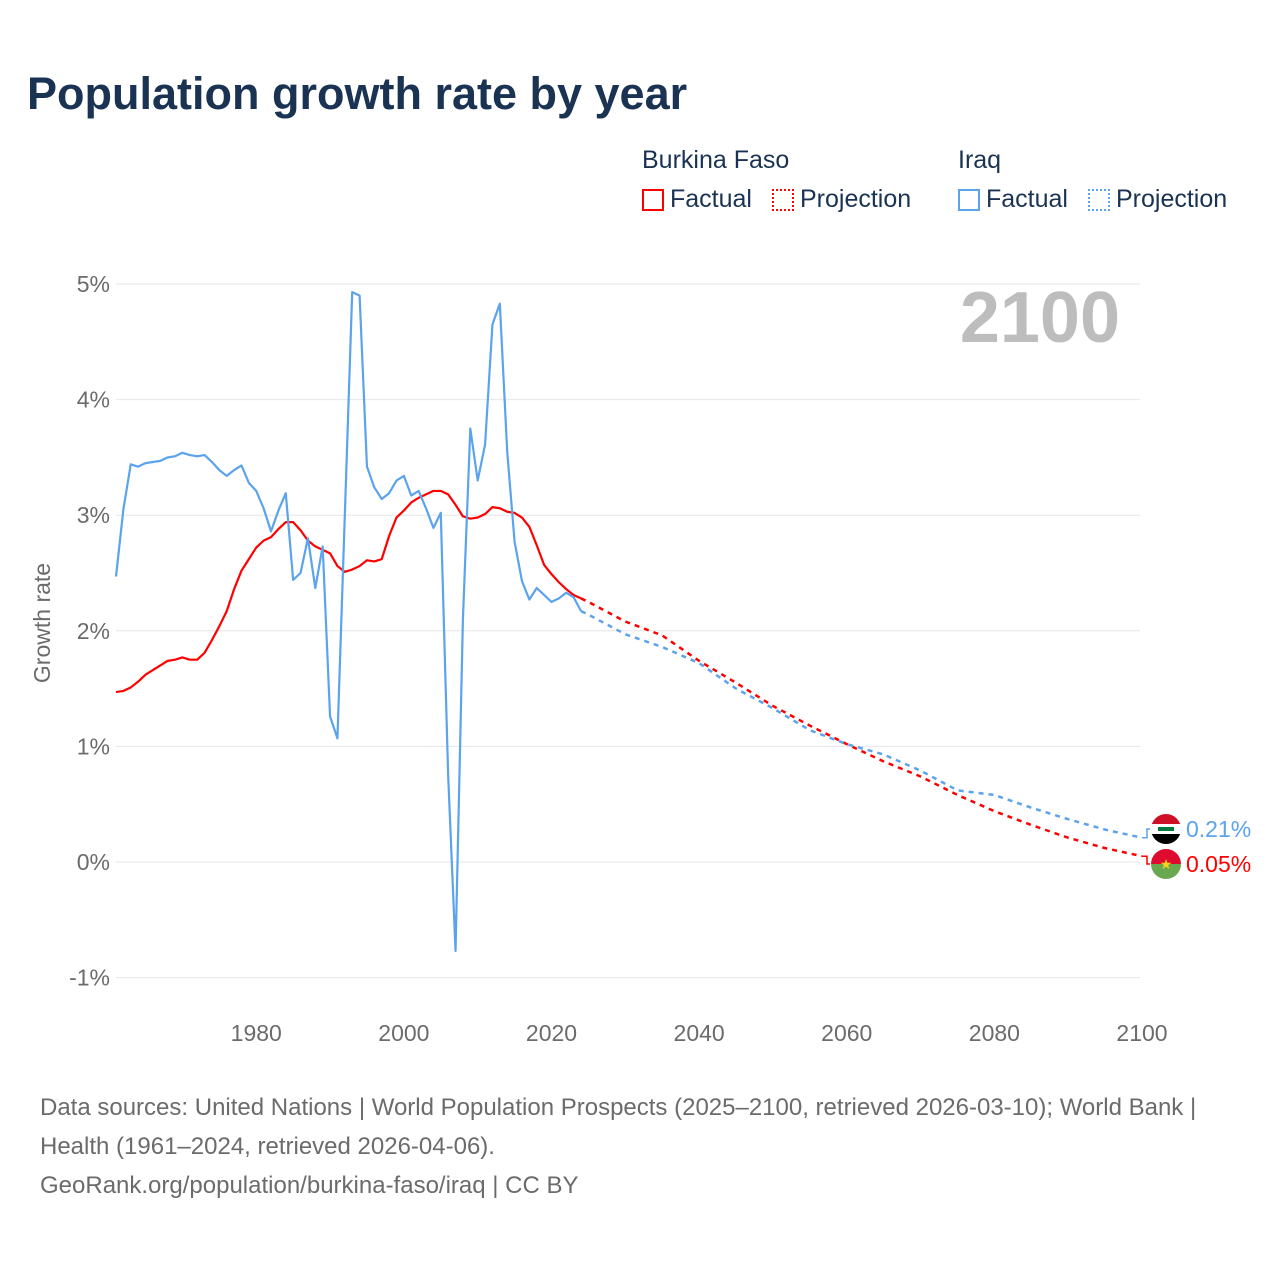 The height and width of the screenshot is (1280, 1280). I want to click on flag-body: ★, so click(1166, 864).